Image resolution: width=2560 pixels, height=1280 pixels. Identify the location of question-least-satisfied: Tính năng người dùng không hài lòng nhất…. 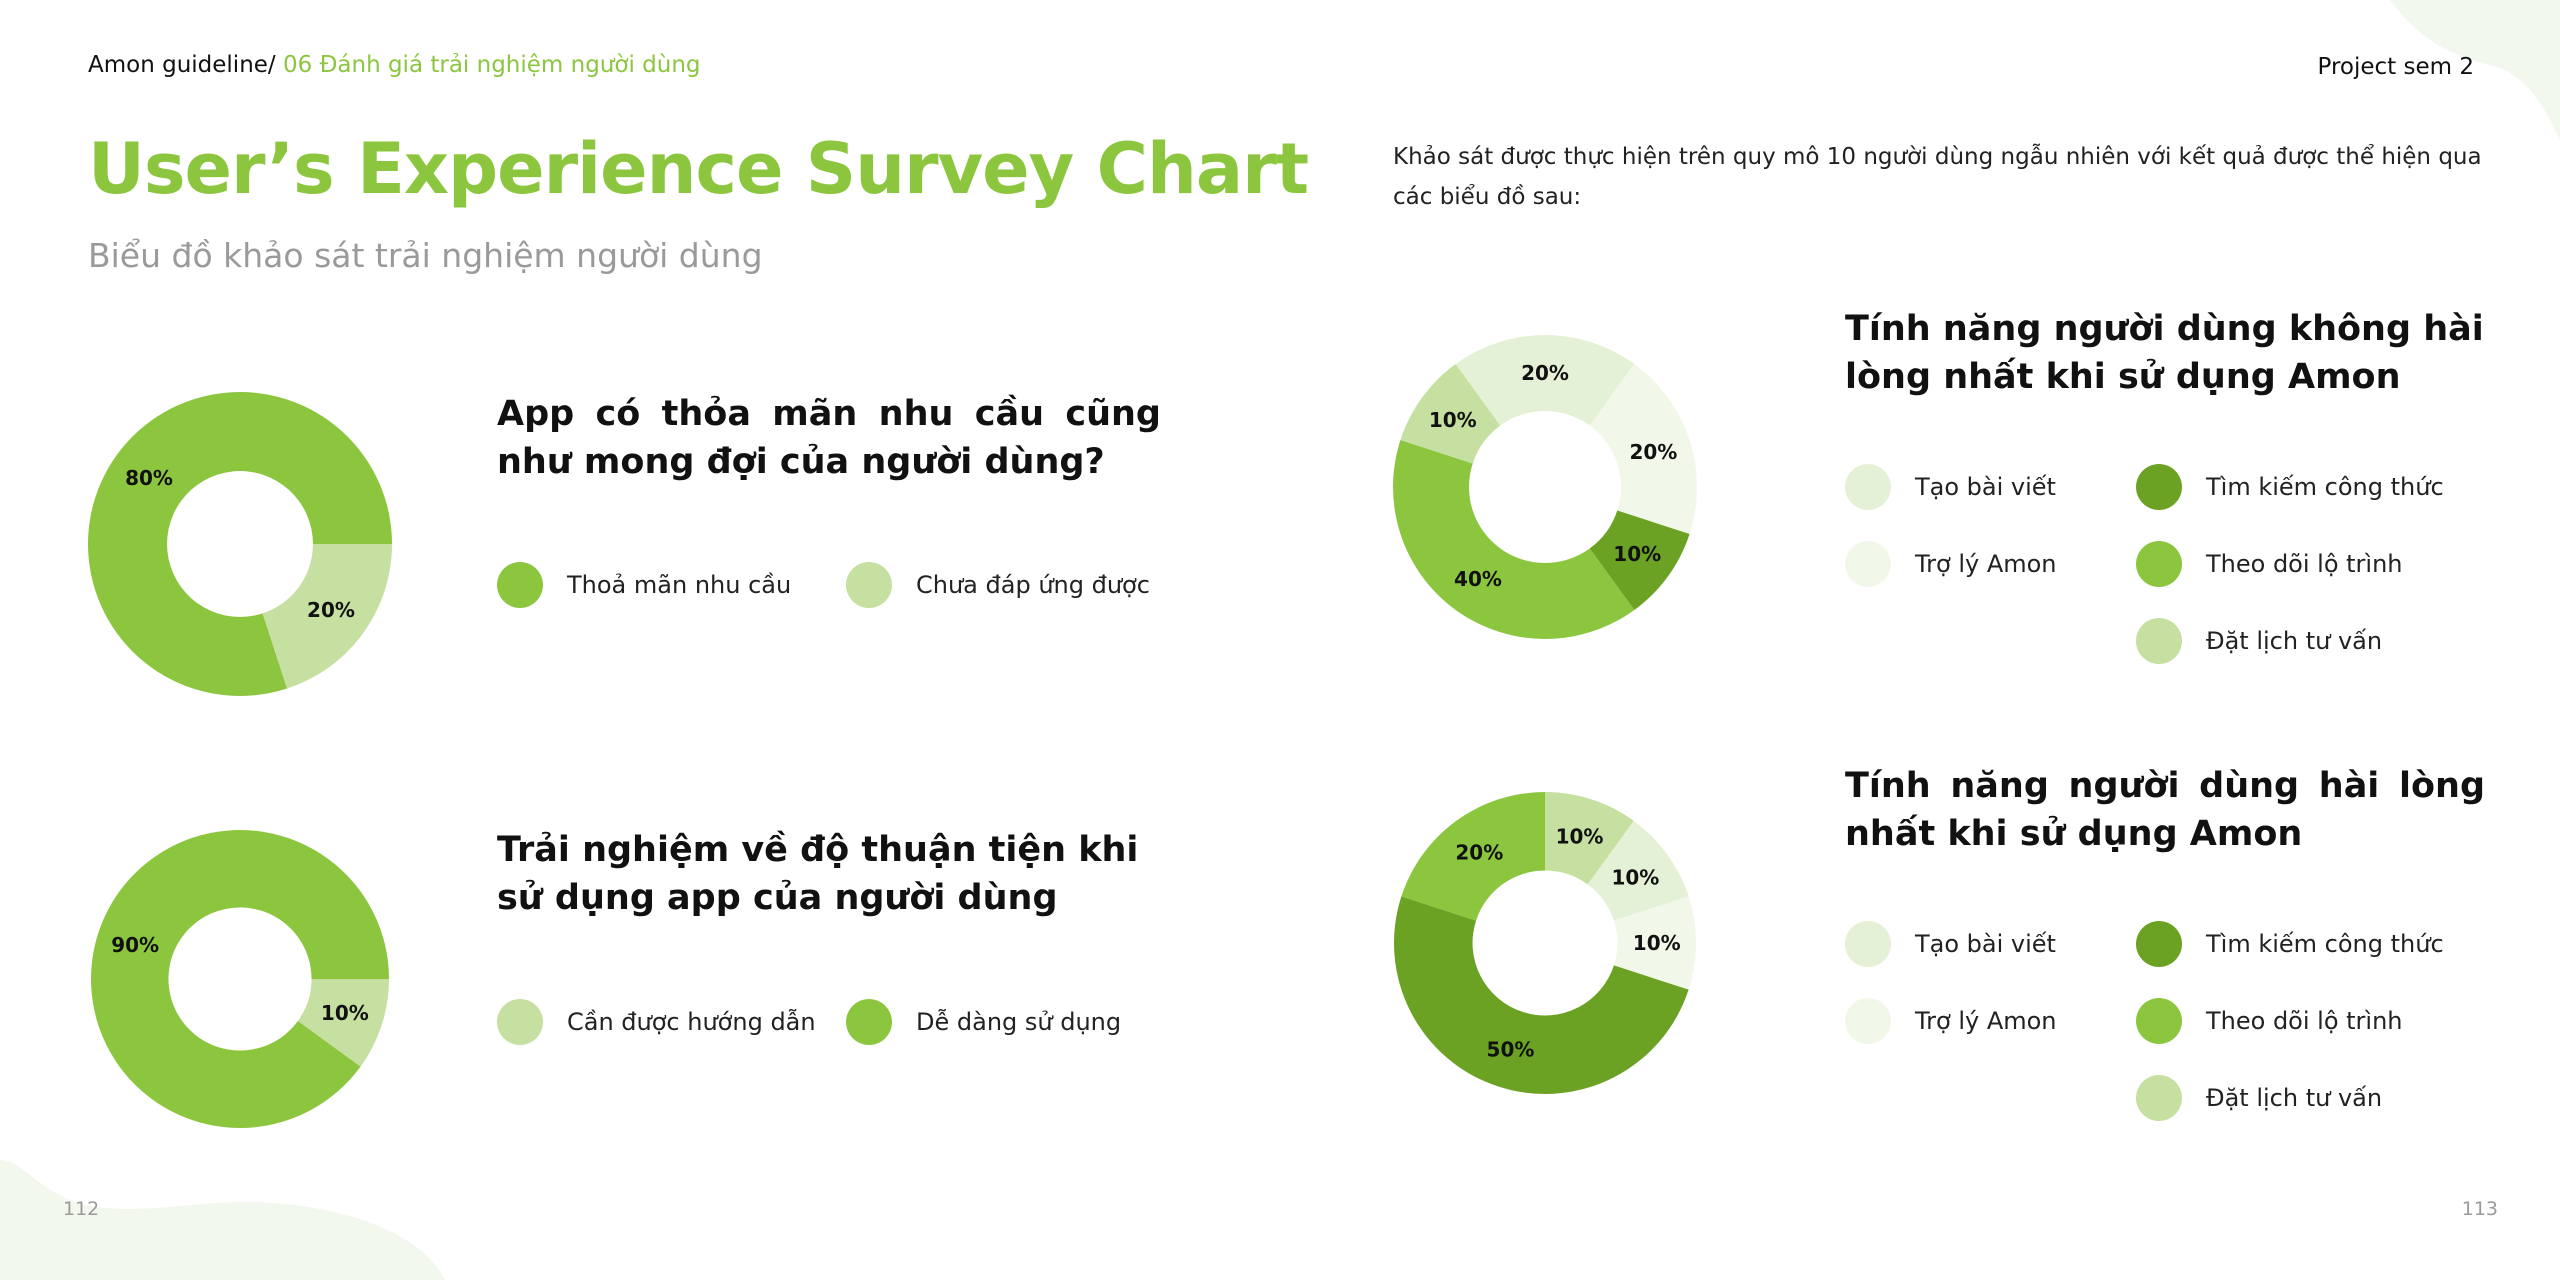
(2164, 353).